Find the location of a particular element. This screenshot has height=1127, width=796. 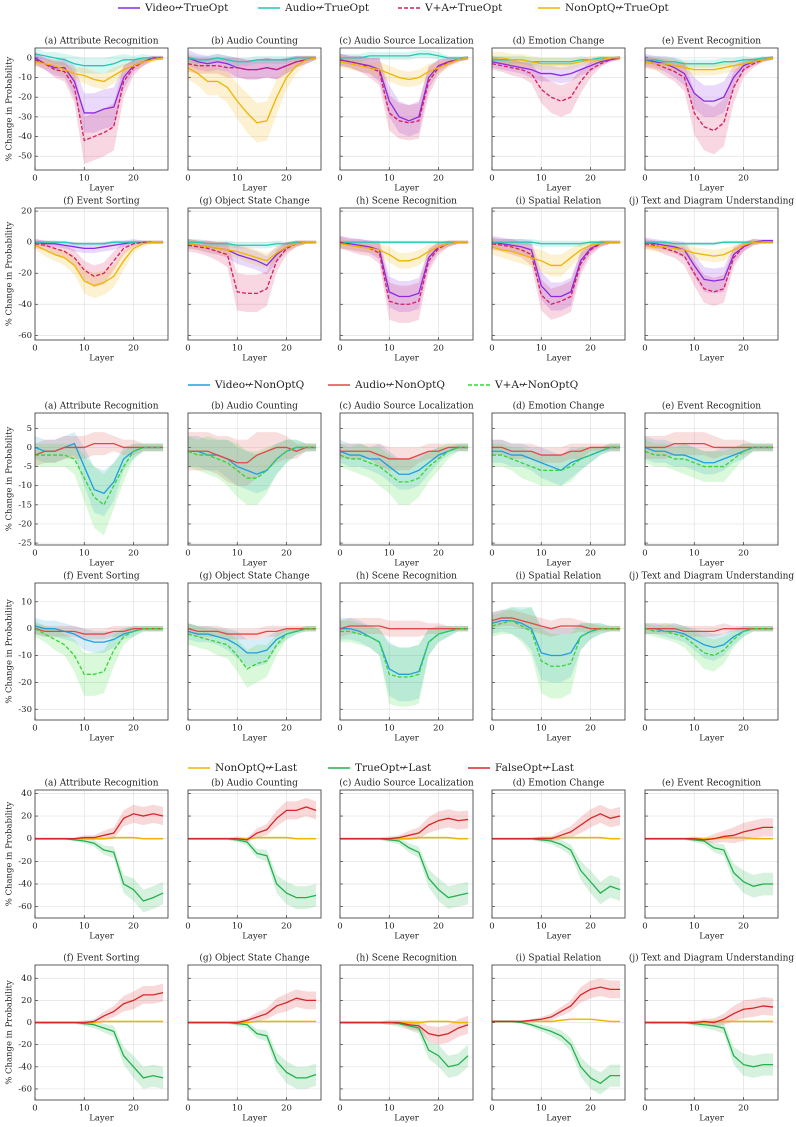

y-tick-label: 40 is located at coordinates (26, 979).